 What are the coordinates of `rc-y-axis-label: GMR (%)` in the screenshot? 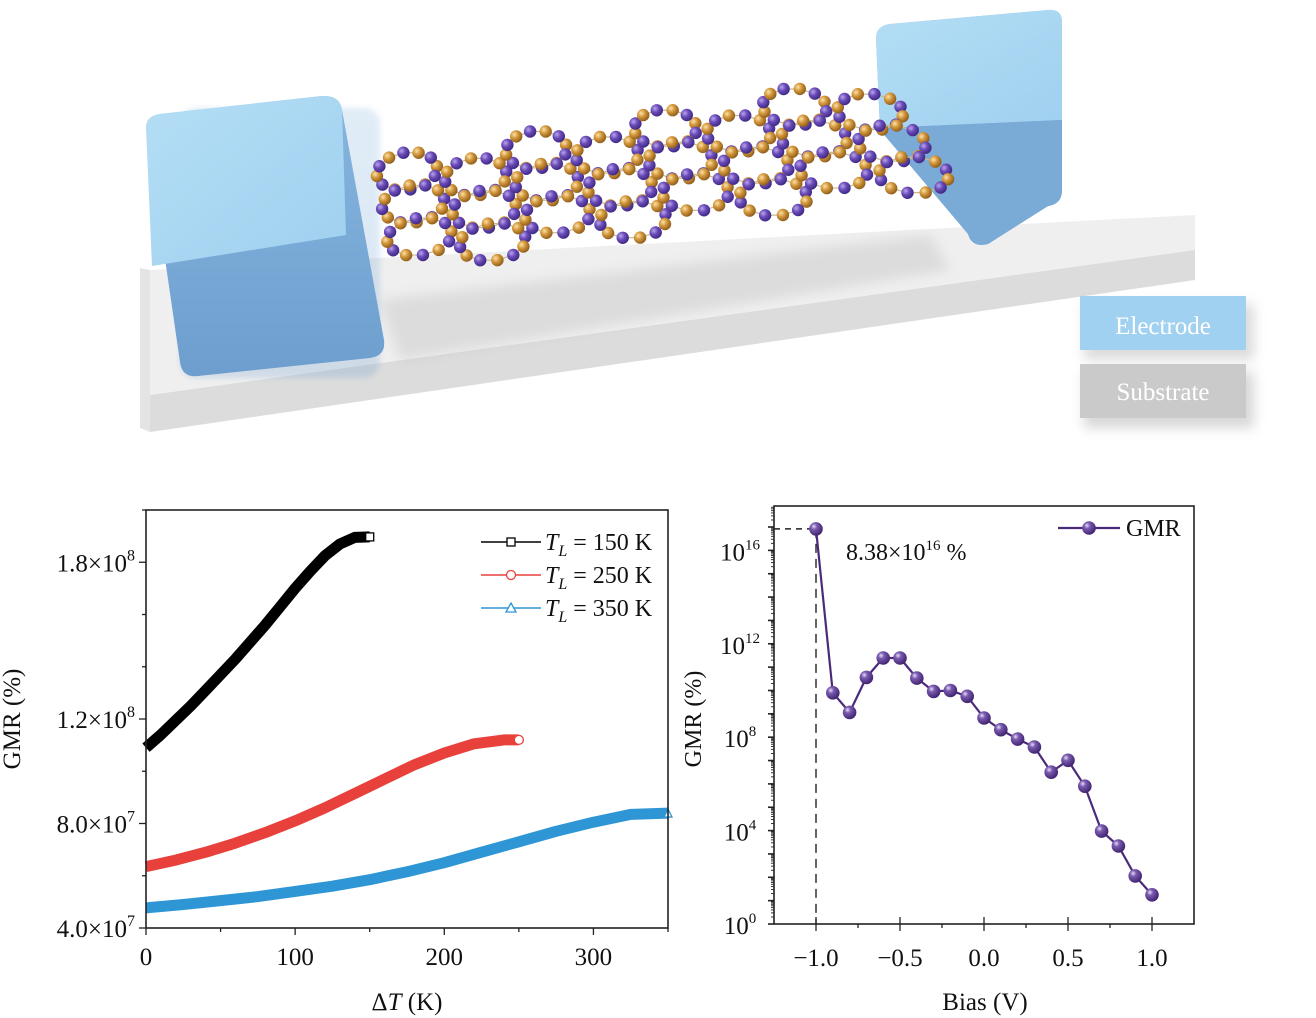 It's located at (694, 719).